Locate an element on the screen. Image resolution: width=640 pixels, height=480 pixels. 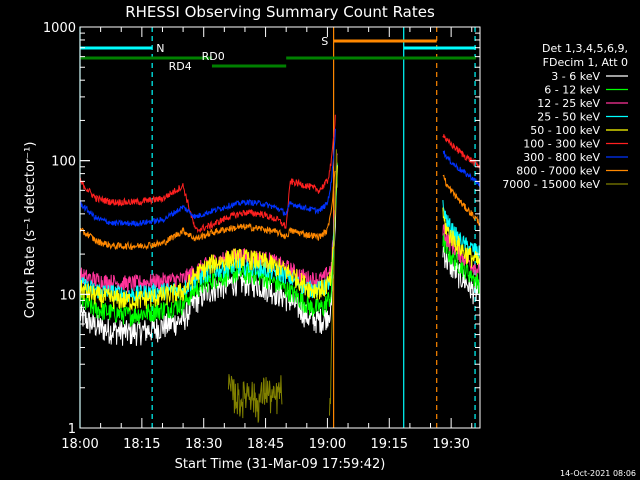
x-tick-label: 18:00 is located at coordinates (79, 444).